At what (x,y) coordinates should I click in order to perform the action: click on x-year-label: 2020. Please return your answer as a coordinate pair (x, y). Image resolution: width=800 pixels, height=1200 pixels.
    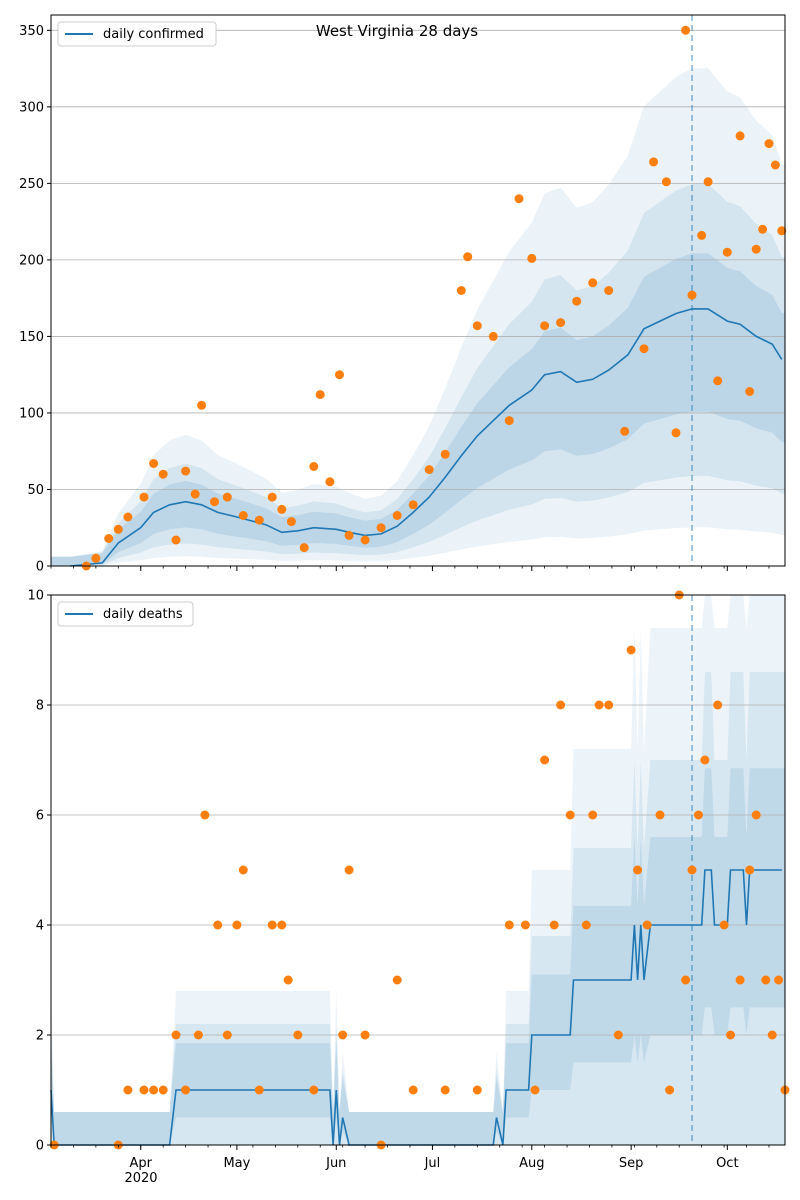
    Looking at the image, I should click on (140, 1178).